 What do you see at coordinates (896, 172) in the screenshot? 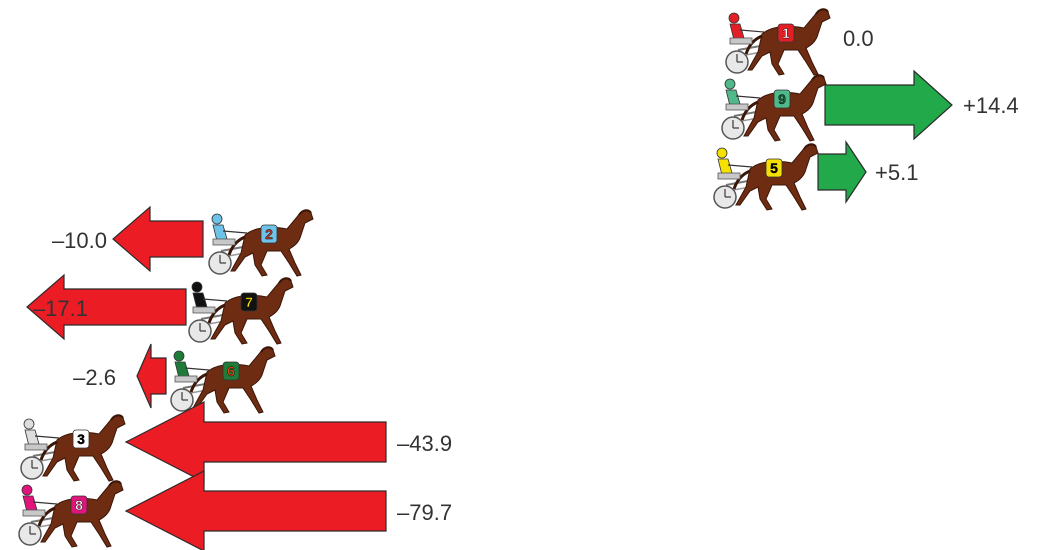
I see `odds-change-value: +5.1` at bounding box center [896, 172].